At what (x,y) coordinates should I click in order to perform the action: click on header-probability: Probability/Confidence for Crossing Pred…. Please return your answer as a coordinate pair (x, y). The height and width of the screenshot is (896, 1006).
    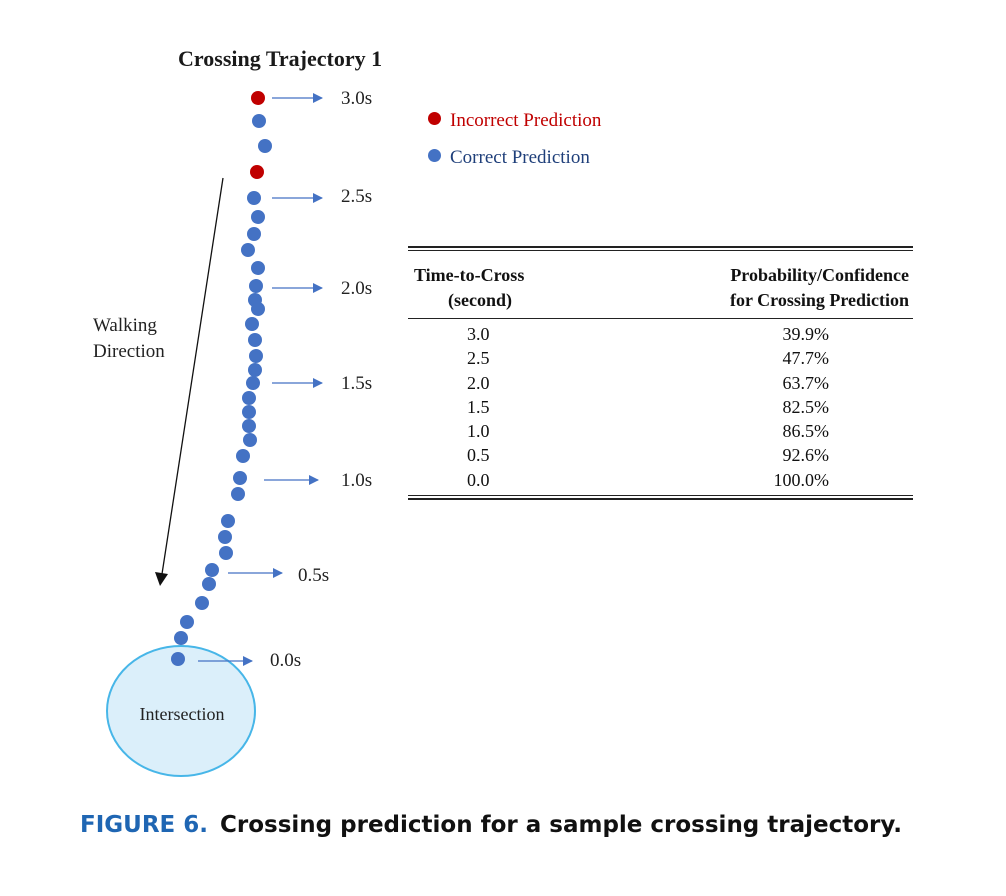
    Looking at the image, I should click on (748, 288).